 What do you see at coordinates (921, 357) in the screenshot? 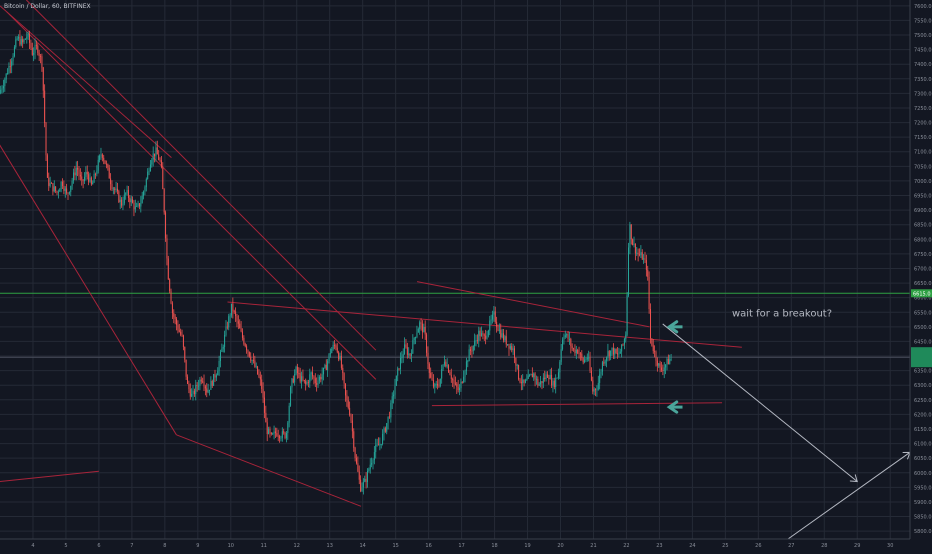
I see `current-price-marker` at bounding box center [921, 357].